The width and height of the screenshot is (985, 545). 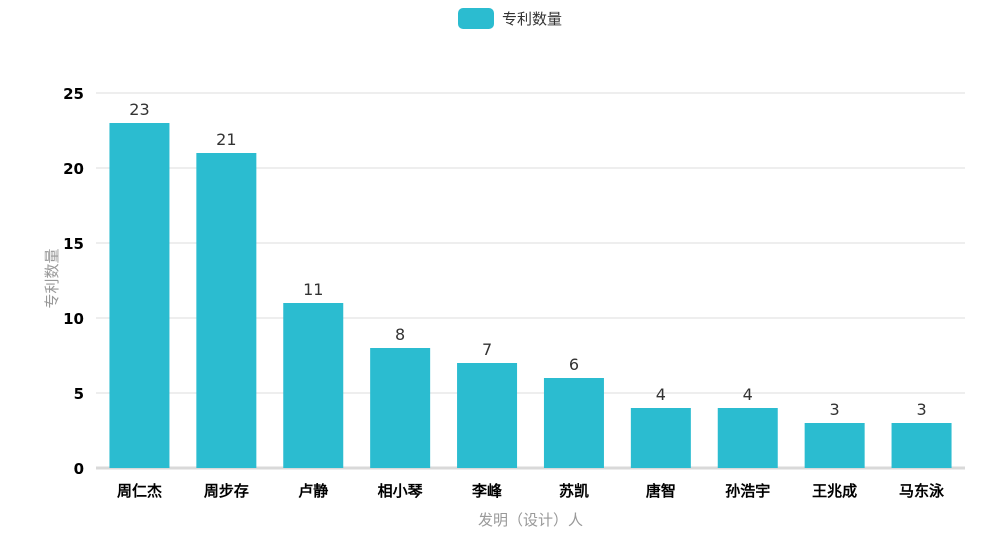 I want to click on y-tick-label: 0, so click(x=79, y=469).